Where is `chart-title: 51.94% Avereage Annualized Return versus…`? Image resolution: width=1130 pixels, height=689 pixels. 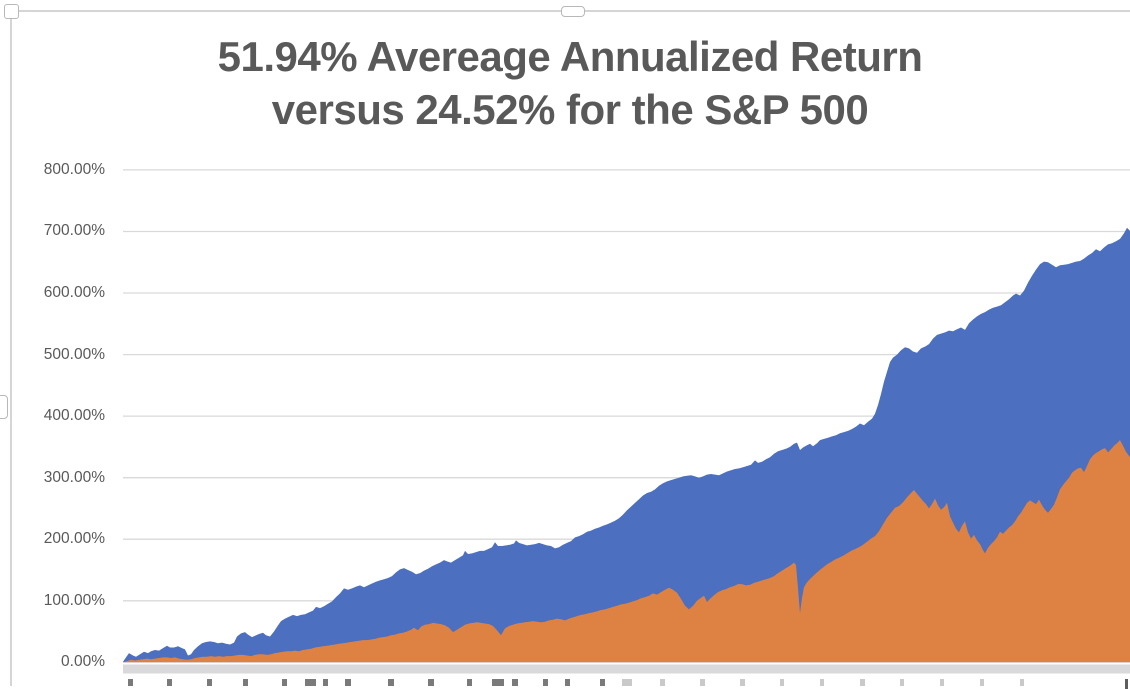 chart-title: 51.94% Avereage Annualized Return versus… is located at coordinates (570, 83).